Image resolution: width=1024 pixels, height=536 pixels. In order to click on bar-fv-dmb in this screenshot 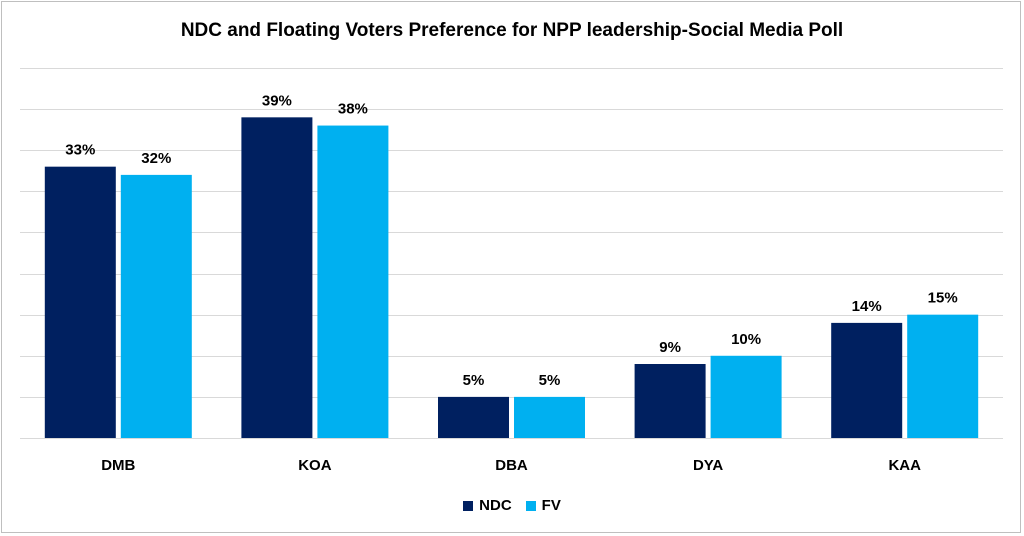, I will do `click(156, 306)`.